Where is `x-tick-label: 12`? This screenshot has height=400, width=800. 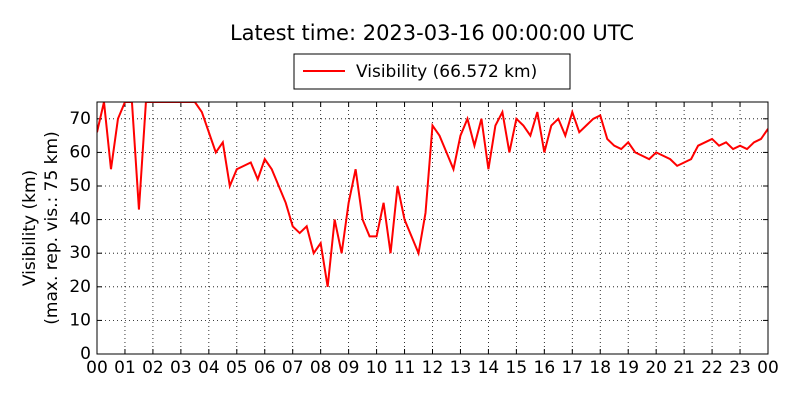 x-tick-label: 12 is located at coordinates (433, 368).